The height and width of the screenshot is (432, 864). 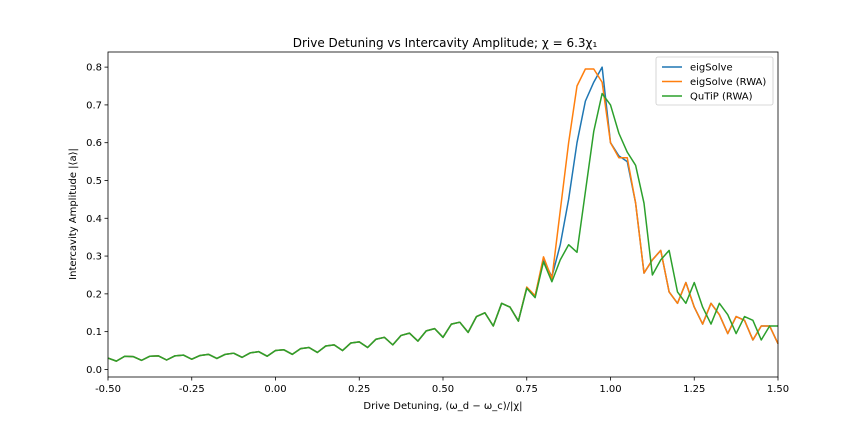 I want to click on y-tick-label: 0.5, so click(x=94, y=181).